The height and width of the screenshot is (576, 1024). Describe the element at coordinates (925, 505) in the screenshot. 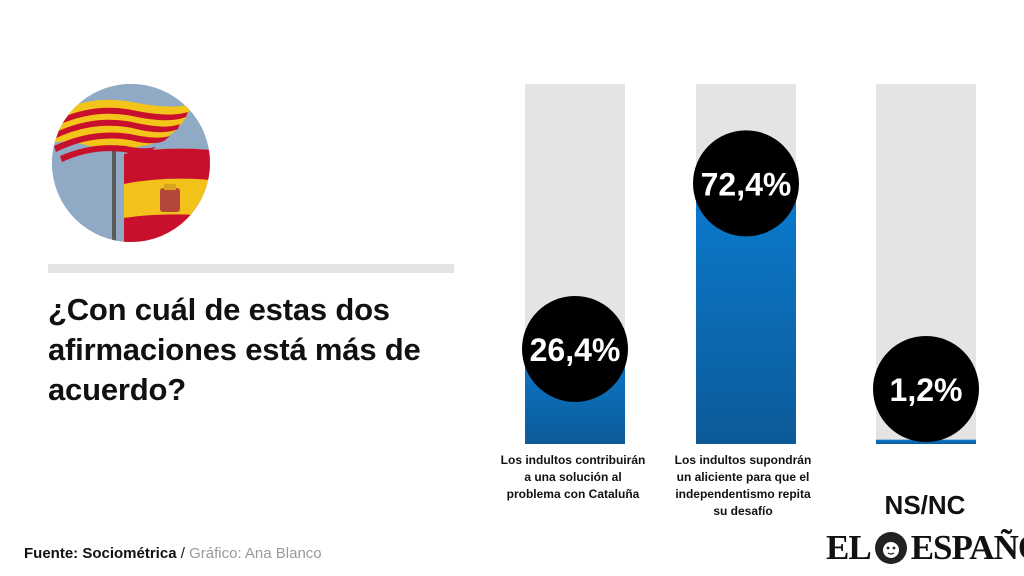

I see `category-label-nsnc: NS/NC` at that location.